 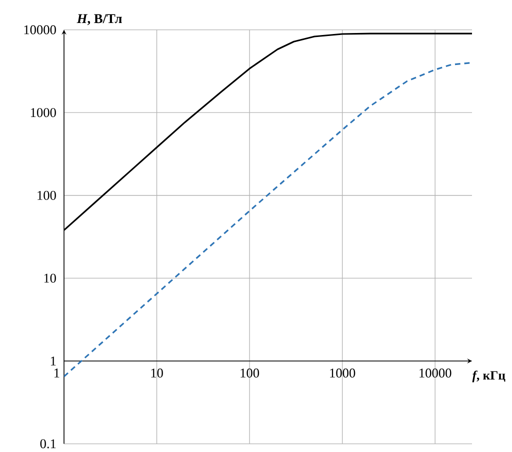 What do you see at coordinates (157, 373) in the screenshot?
I see `x-tick-label: 10` at bounding box center [157, 373].